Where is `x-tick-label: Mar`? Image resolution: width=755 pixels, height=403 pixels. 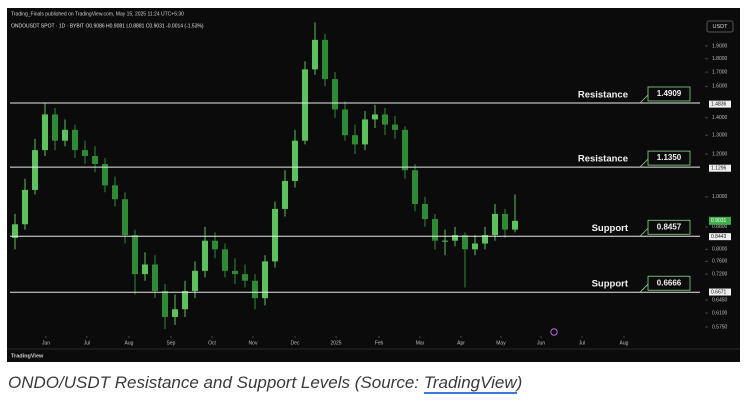 x-tick-label: Mar is located at coordinates (420, 343).